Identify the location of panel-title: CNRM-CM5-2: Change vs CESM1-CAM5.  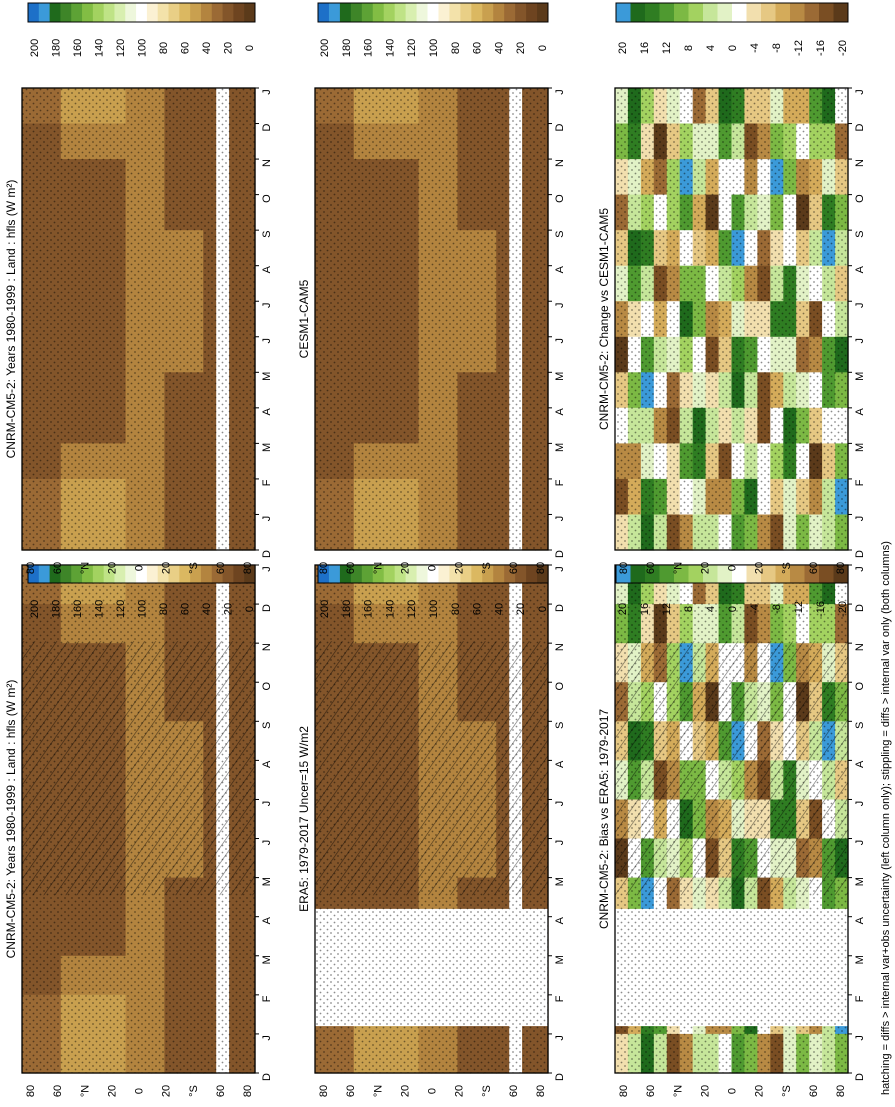
(604, 319).